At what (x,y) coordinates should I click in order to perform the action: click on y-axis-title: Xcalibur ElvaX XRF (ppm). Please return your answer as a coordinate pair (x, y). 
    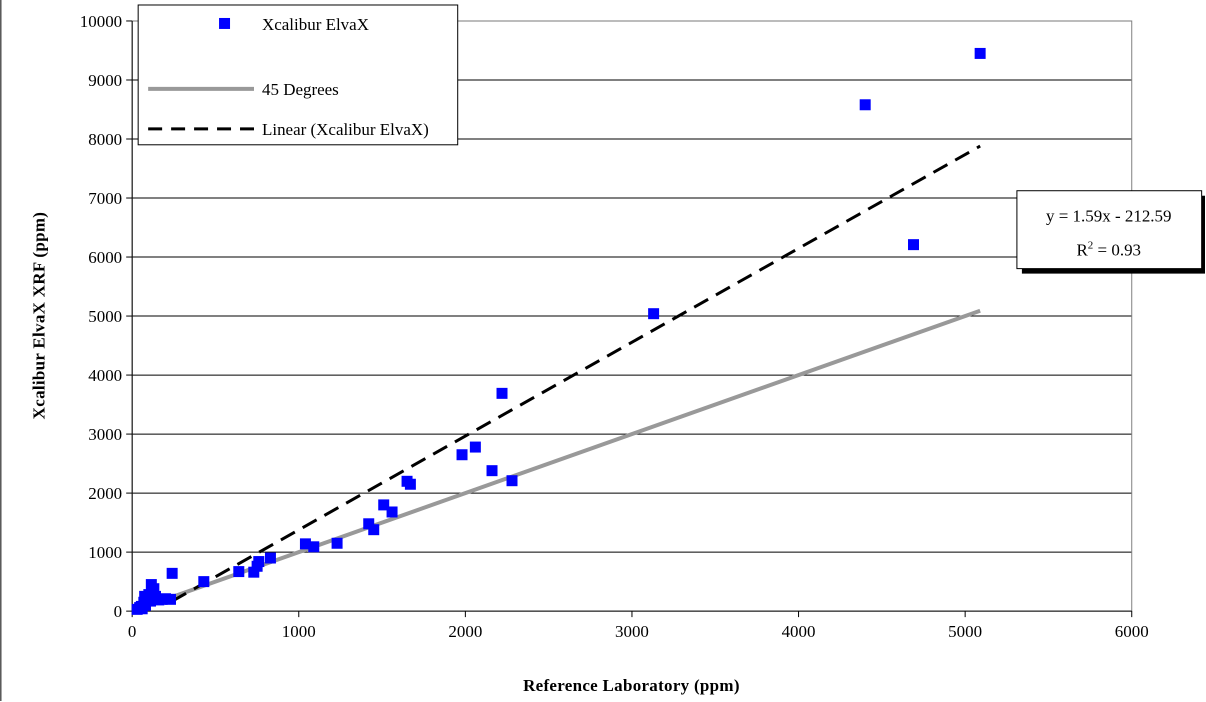
    Looking at the image, I should click on (38, 316).